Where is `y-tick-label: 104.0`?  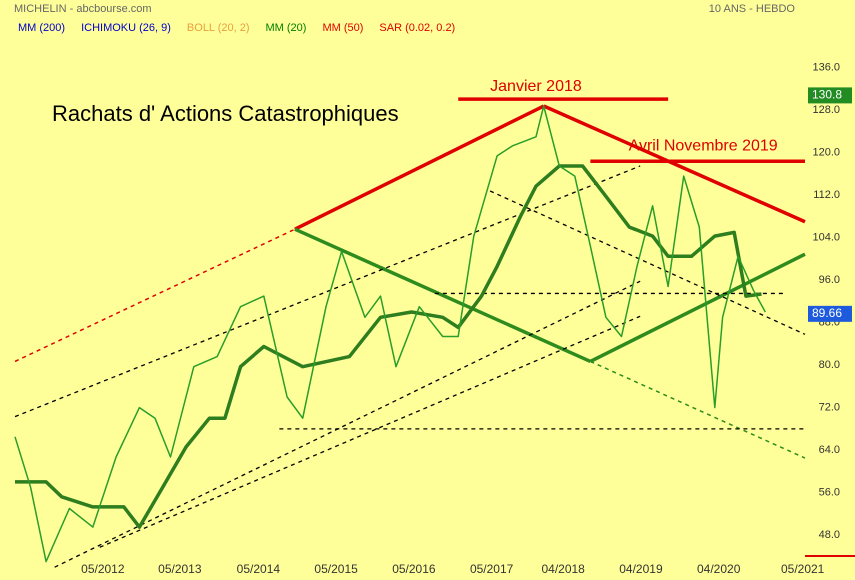
y-tick-label: 104.0 is located at coordinates (826, 238).